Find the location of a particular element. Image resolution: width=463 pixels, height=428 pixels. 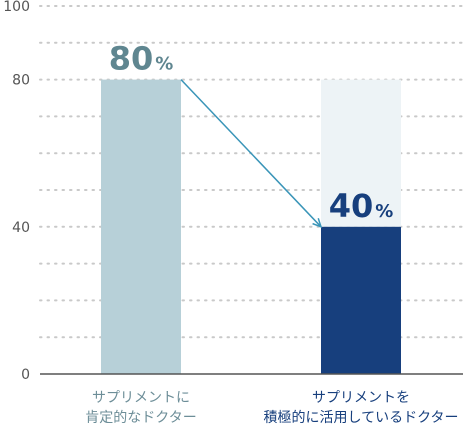

bar-background-band is located at coordinates (361, 153).